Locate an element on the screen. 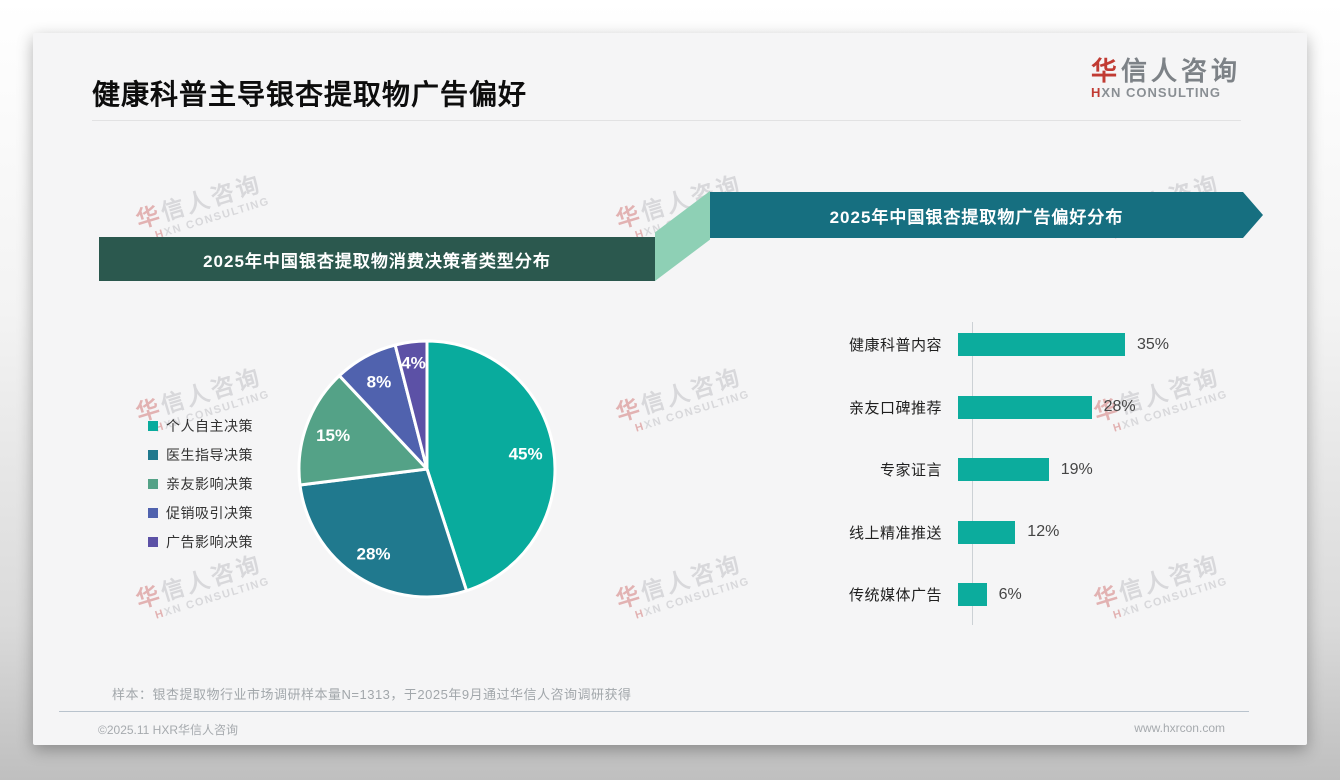  bar-row: 亲友口碑推荐 28% is located at coordinates (986, 407).